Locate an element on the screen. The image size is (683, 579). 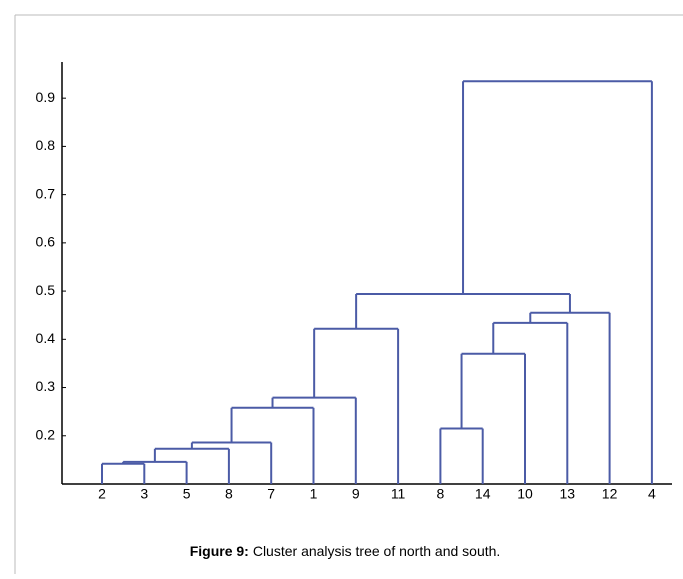
leaf-label: 2 is located at coordinates (102, 494).